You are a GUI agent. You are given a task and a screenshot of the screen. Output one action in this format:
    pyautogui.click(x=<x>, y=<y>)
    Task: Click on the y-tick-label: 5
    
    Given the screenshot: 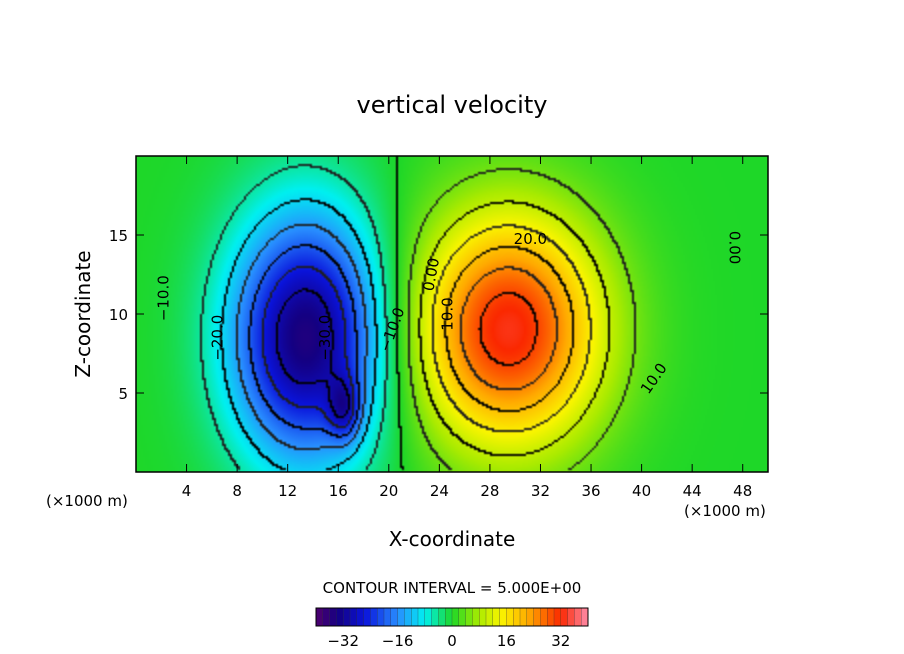 What is the action you would take?
    pyautogui.click(x=123, y=394)
    